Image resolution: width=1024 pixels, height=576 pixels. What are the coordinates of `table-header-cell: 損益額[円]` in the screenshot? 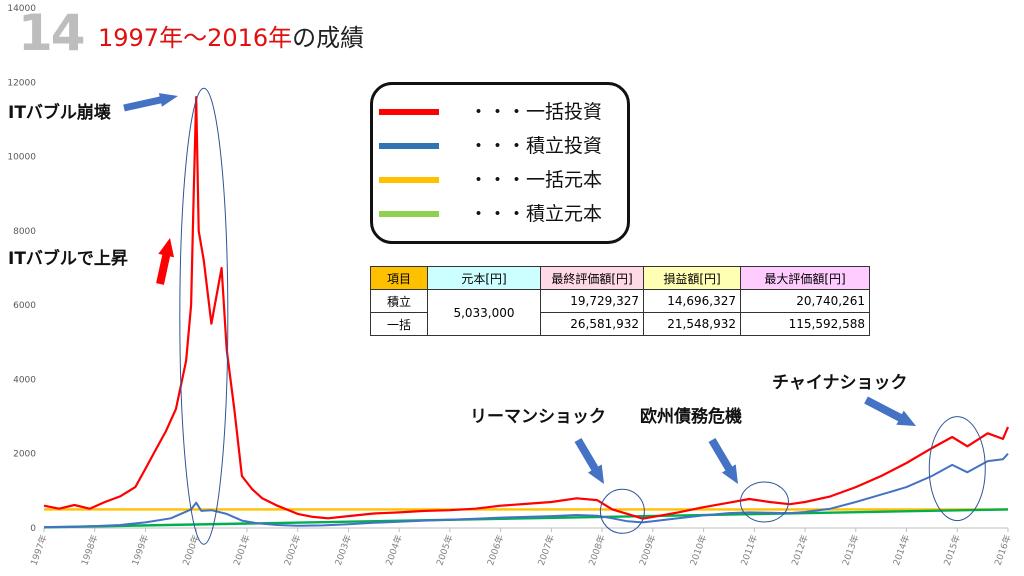 It's located at (692, 278).